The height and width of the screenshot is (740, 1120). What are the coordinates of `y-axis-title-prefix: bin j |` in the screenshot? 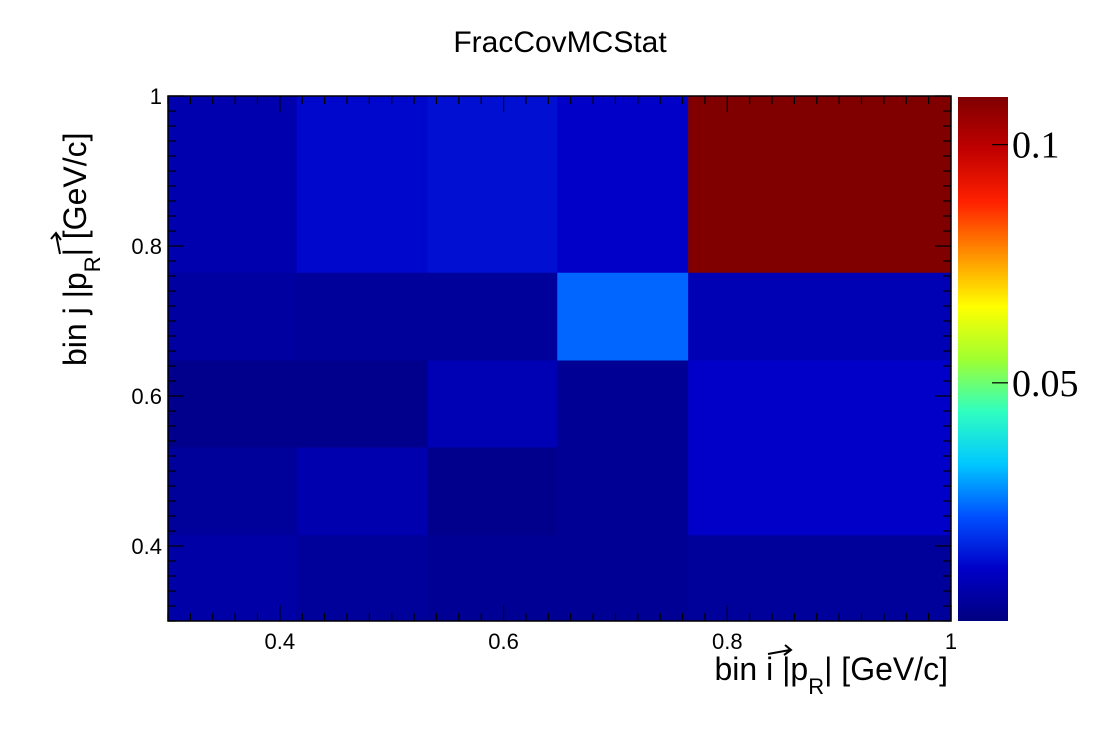 It's located at (75, 328).